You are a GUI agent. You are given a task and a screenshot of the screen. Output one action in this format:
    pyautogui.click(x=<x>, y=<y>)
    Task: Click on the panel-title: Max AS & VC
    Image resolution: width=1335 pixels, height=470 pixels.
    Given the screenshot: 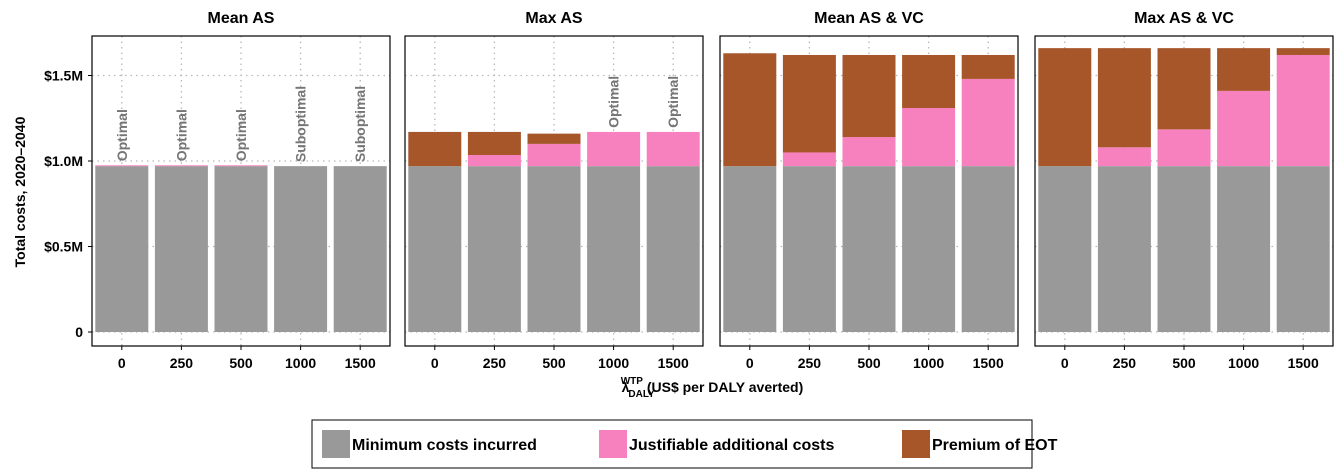 What is the action you would take?
    pyautogui.click(x=1184, y=18)
    